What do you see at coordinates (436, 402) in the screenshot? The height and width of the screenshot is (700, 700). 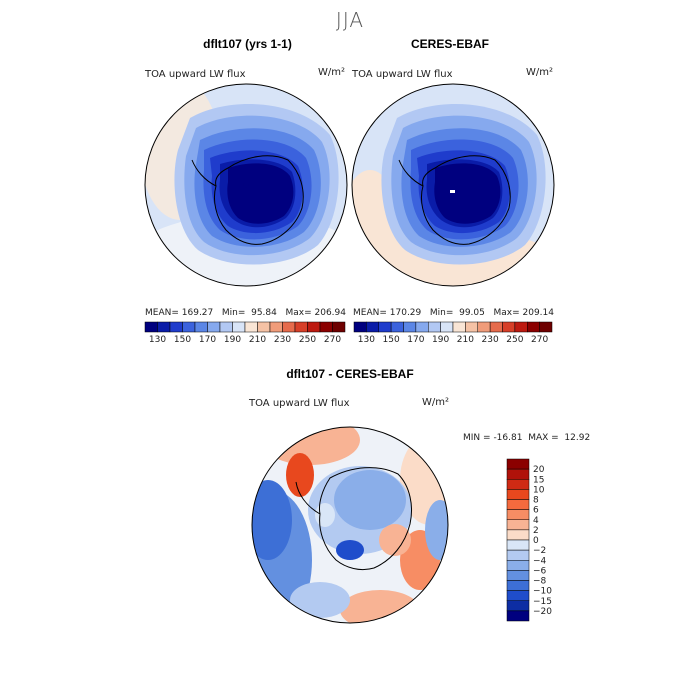 I see `diff-units-label: W/m²` at bounding box center [436, 402].